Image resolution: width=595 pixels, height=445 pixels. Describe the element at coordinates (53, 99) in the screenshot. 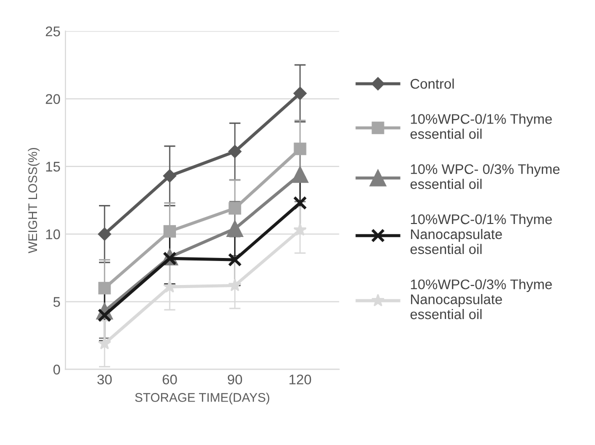

I see `y-tick-label: 20` at that location.